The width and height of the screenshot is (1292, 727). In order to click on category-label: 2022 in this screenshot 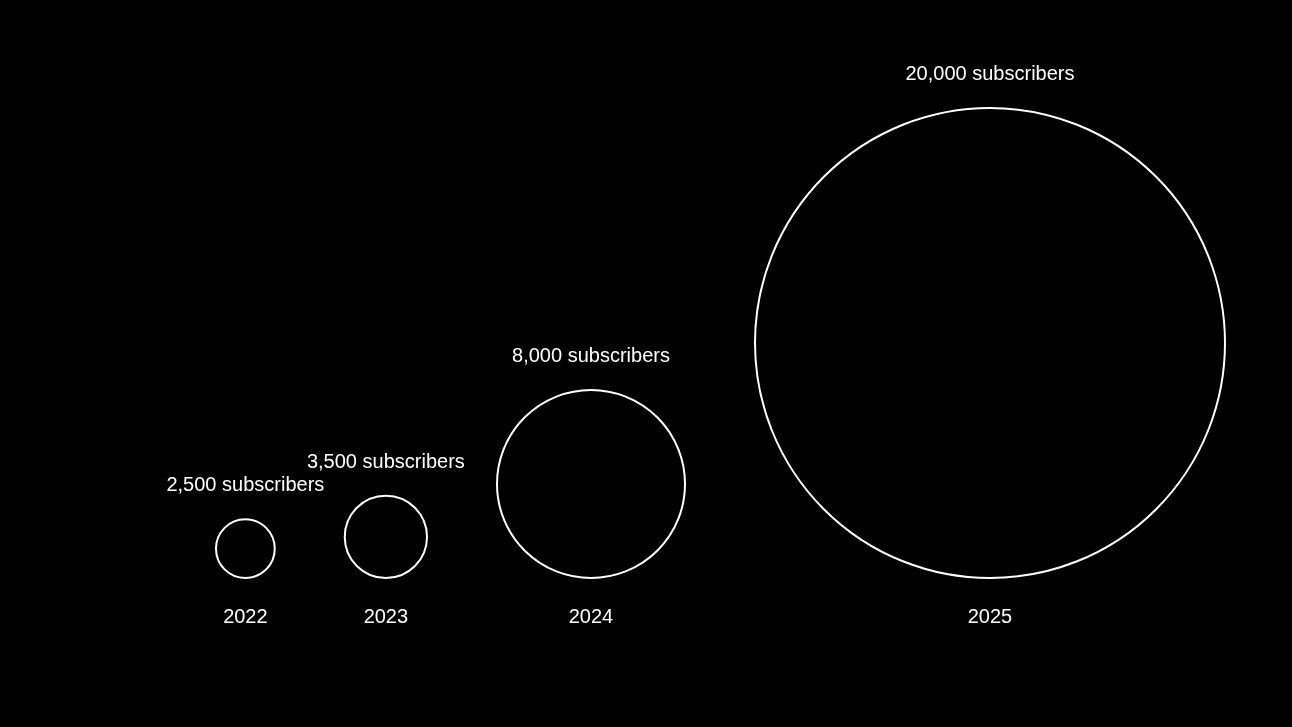, I will do `click(245, 616)`.